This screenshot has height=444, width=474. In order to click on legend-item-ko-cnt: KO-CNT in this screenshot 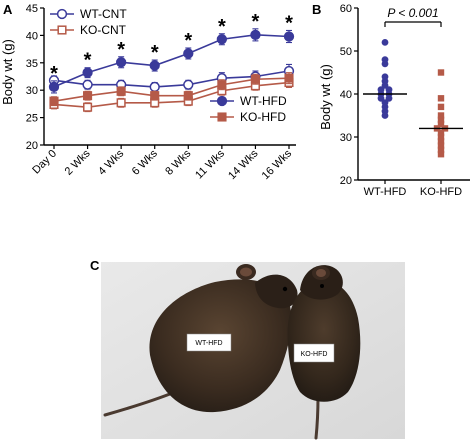, I will do `click(88, 30)`.